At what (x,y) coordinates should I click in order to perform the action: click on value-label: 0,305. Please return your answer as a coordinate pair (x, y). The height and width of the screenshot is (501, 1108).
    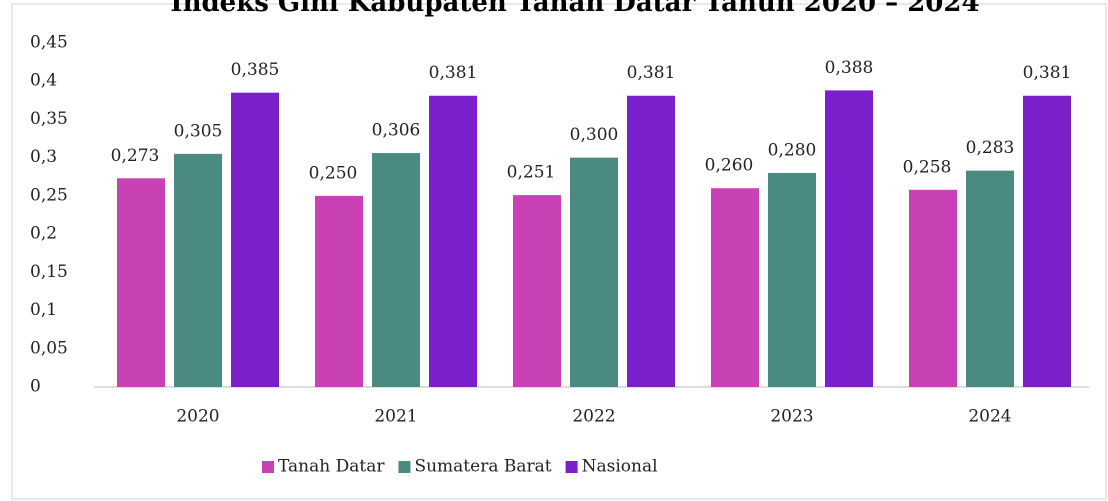
    Looking at the image, I should click on (198, 131).